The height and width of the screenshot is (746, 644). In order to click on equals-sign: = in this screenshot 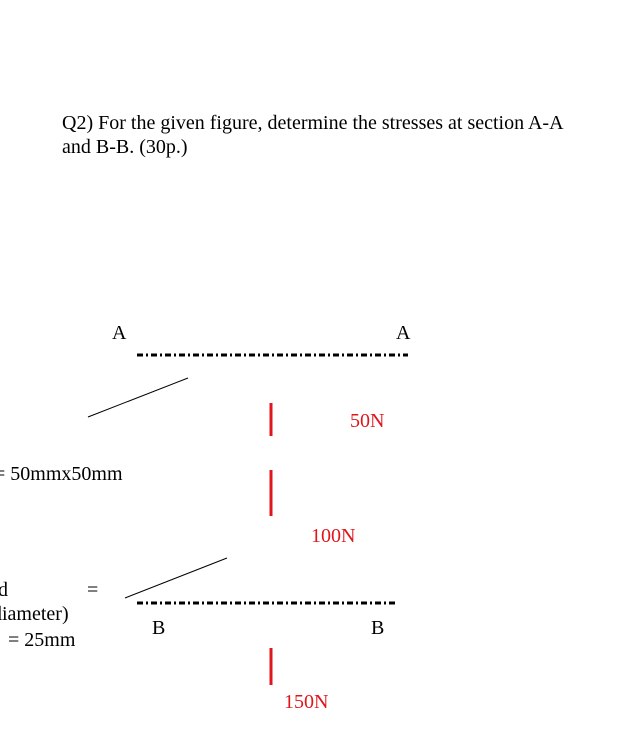, I will do `click(93, 590)`.